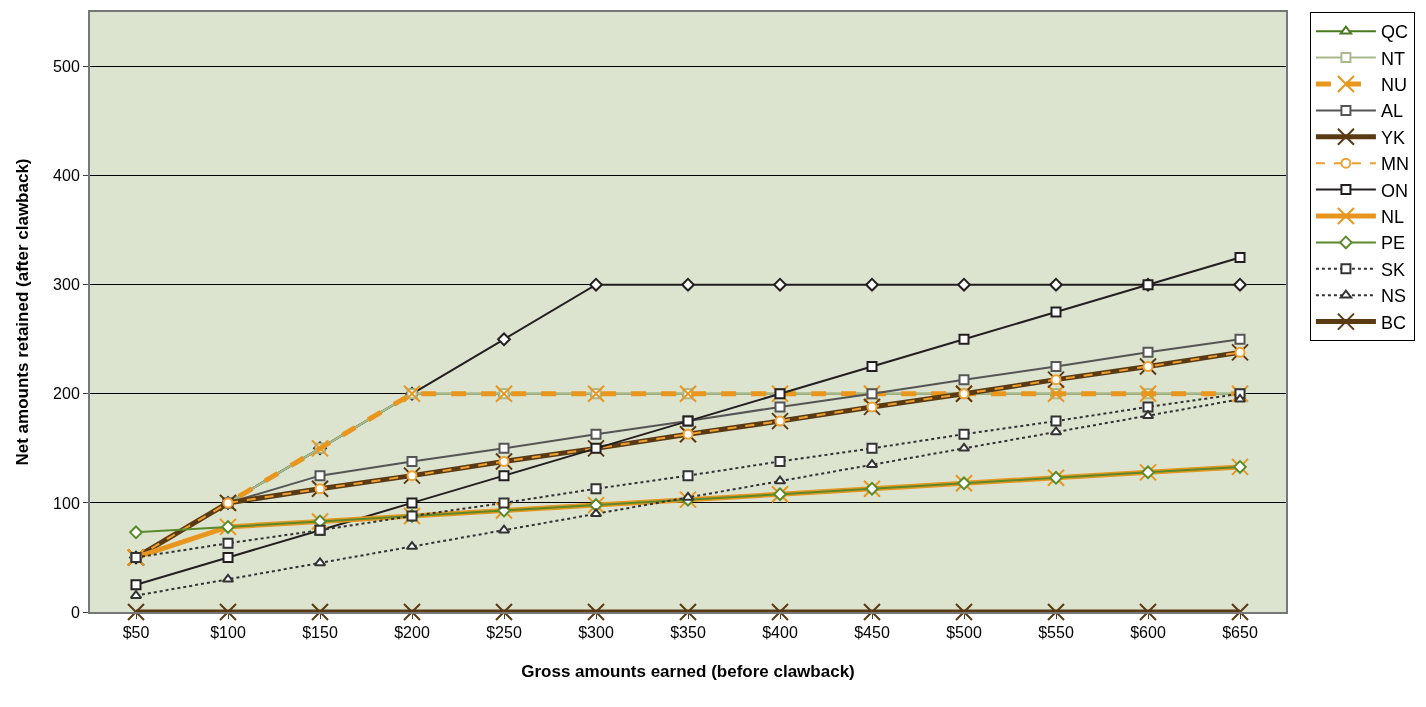 The image size is (1426, 707). I want to click on x-axis-title: Gross amounts earned (before clawback), so click(688, 672).